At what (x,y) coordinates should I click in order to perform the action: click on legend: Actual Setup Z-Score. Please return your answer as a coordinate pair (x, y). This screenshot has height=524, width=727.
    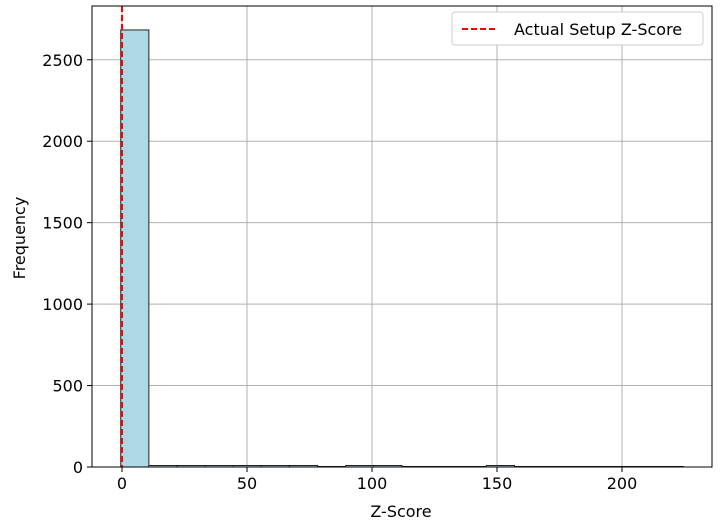
    Looking at the image, I should click on (577, 28).